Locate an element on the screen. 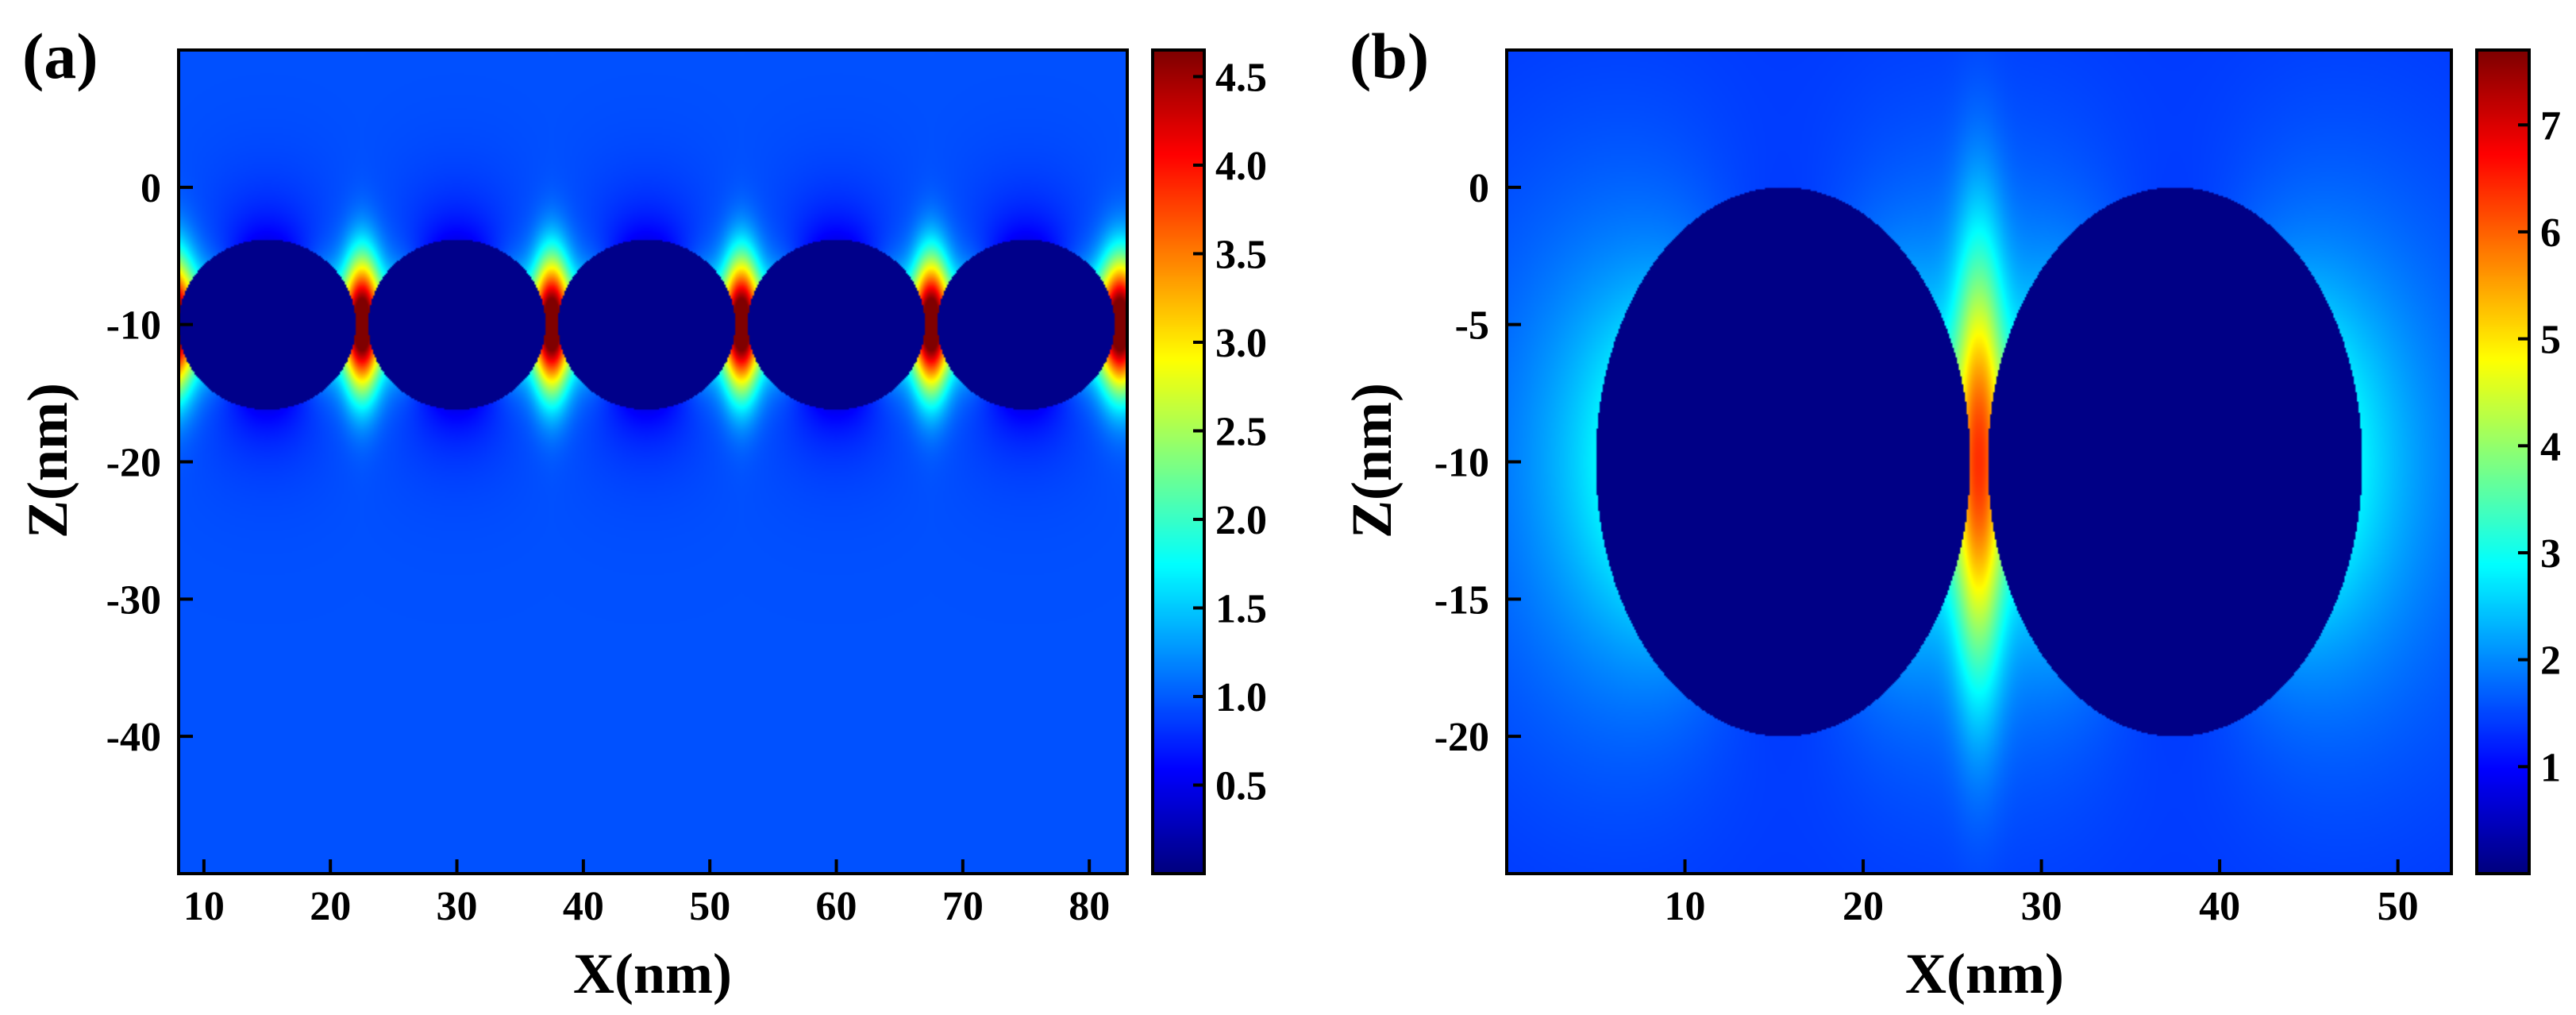 The image size is (2576, 1015). y-tick-label: -30 is located at coordinates (133, 600).